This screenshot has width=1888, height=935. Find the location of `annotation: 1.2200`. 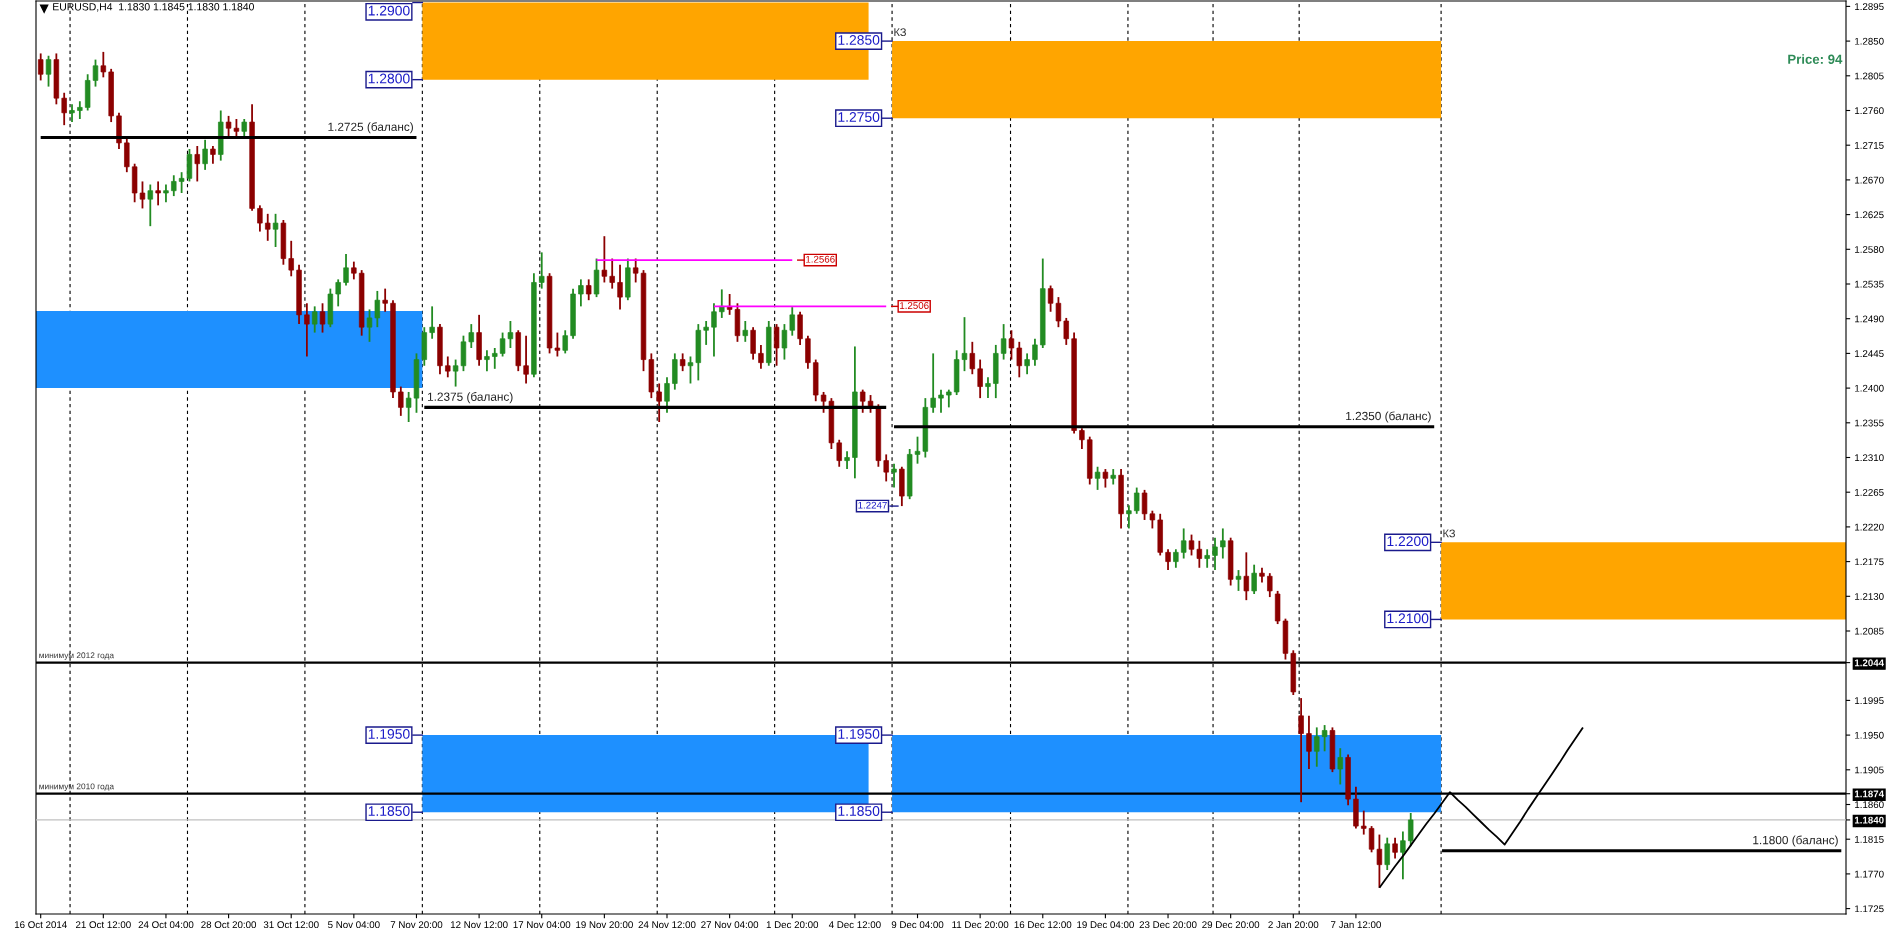

annotation: 1.2200 is located at coordinates (1408, 541).